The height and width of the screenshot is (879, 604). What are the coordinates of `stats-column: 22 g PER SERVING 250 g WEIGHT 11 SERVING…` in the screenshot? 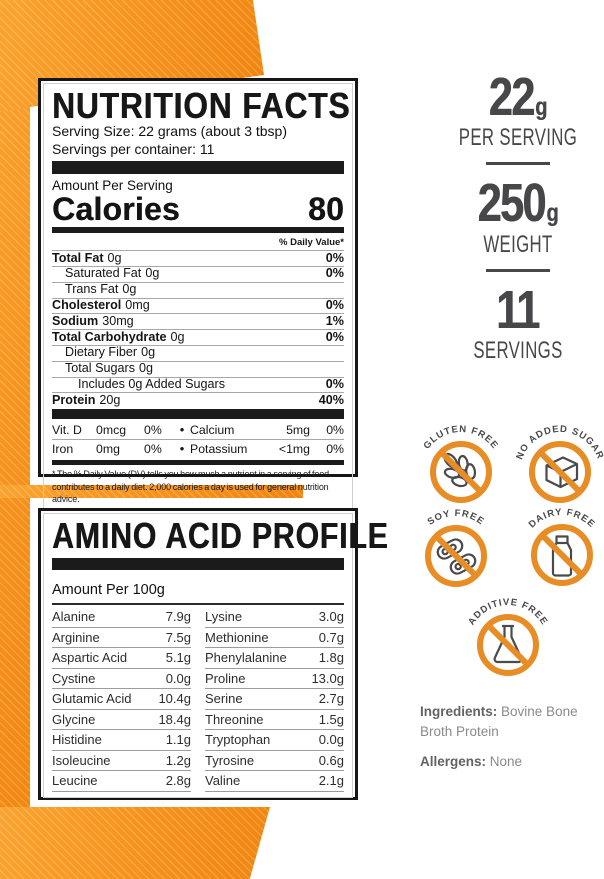 It's located at (516, 217).